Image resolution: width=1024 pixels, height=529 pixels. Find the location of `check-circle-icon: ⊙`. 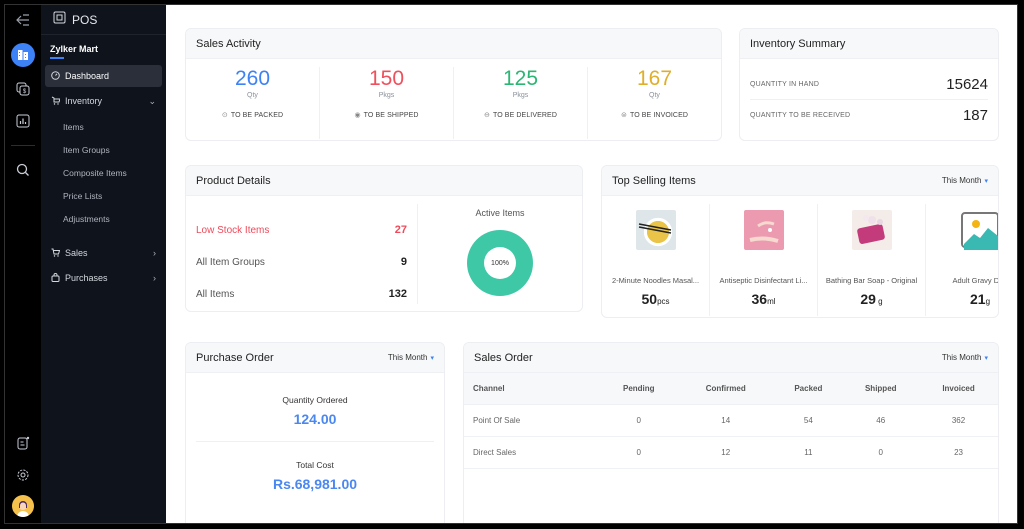

check-circle-icon: ⊙ is located at coordinates (224, 115).